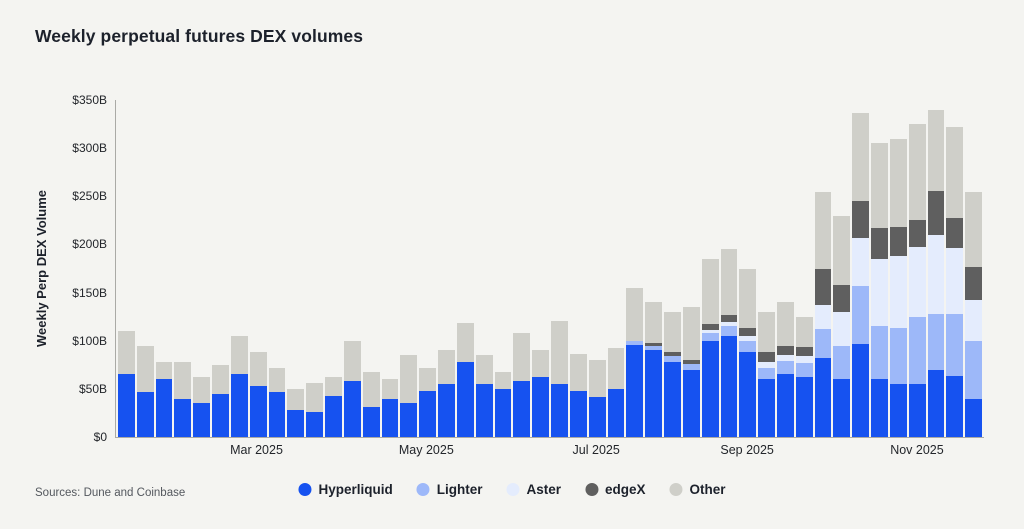 The image size is (1024, 529). Describe the element at coordinates (449, 489) in the screenshot. I see `legend-item-lighter: Lighter` at that location.